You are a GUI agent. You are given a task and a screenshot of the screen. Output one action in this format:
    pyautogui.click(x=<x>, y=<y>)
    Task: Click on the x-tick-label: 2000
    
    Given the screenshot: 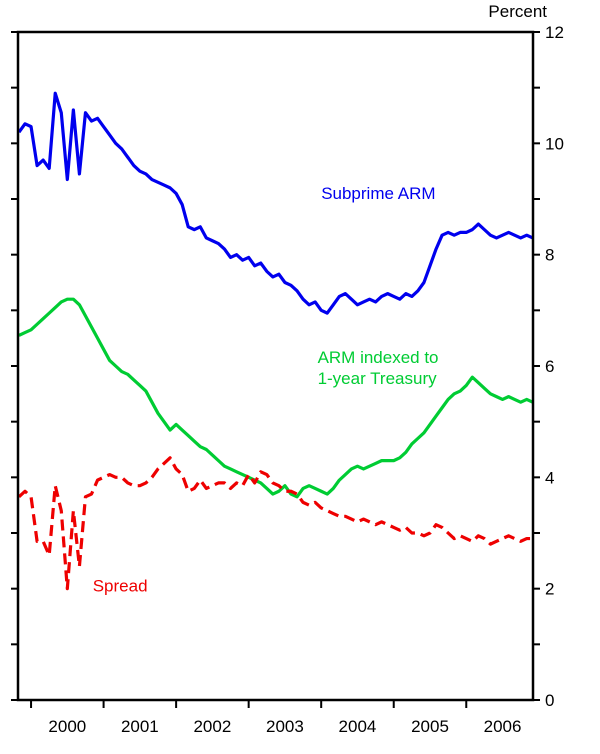 What is the action you would take?
    pyautogui.click(x=67, y=726)
    